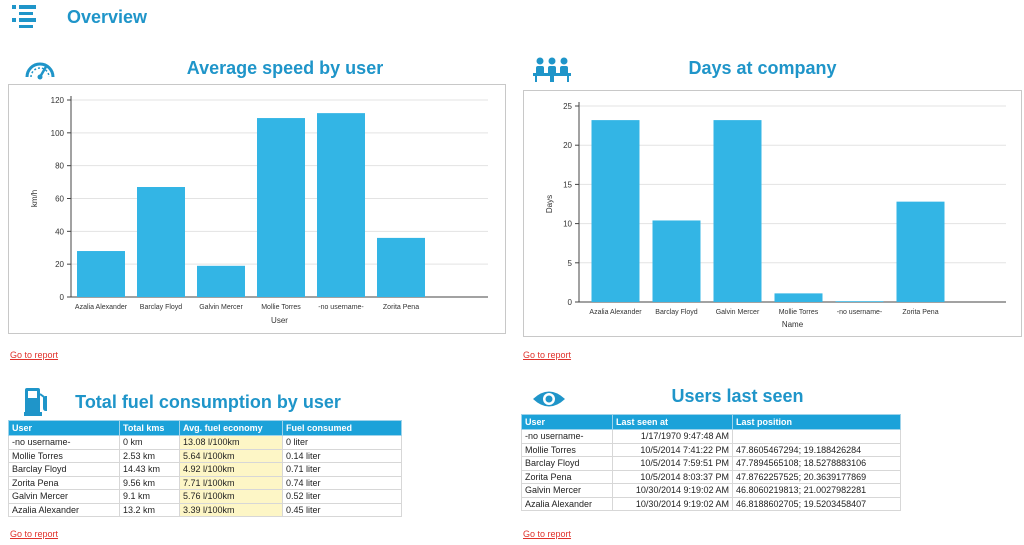 This screenshot has width=1024, height=545. What do you see at coordinates (149, 482) in the screenshot?
I see `cell-total-kms: 9.56 km` at bounding box center [149, 482].